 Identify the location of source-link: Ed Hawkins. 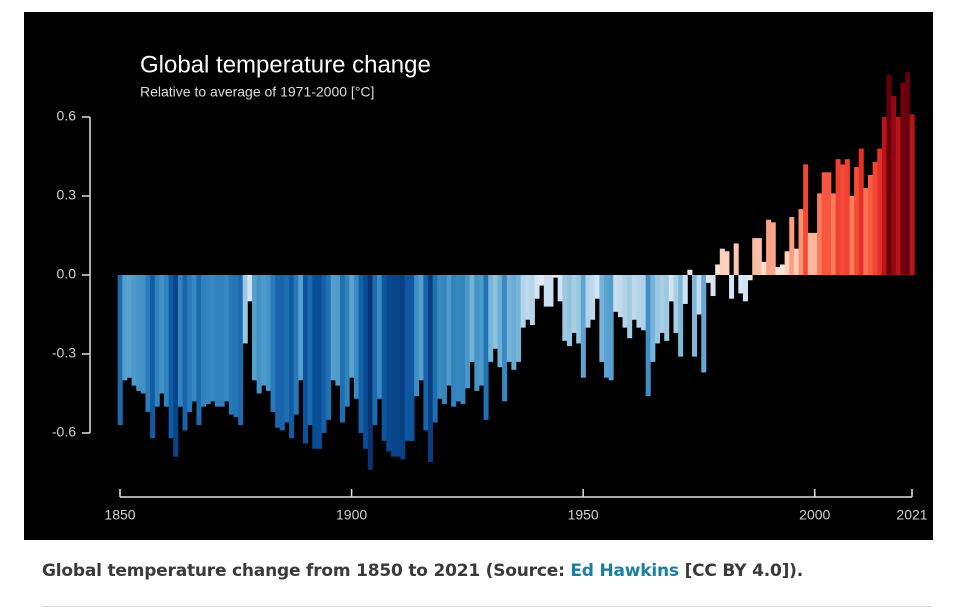
(624, 571).